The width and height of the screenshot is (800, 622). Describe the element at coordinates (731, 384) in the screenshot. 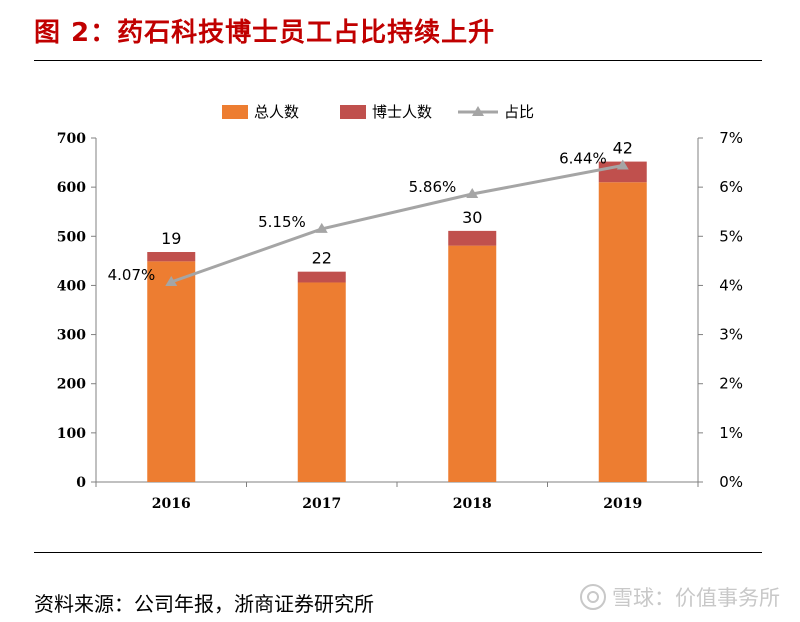

I see `y-tick-right-label: 2%` at that location.